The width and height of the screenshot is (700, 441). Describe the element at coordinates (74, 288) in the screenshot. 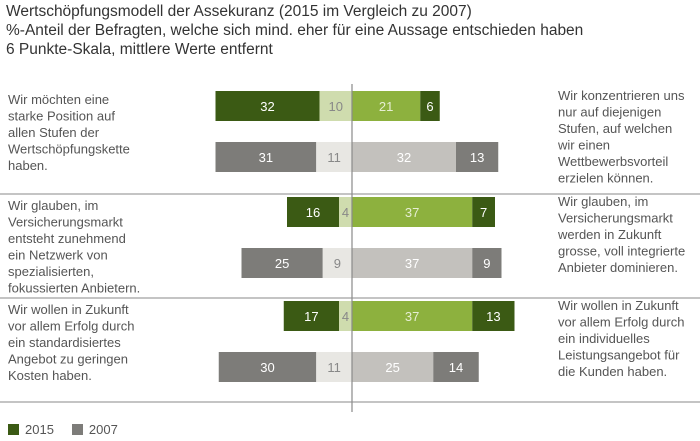

I see `left-statement-line: fokussierten Anbietern.` at that location.